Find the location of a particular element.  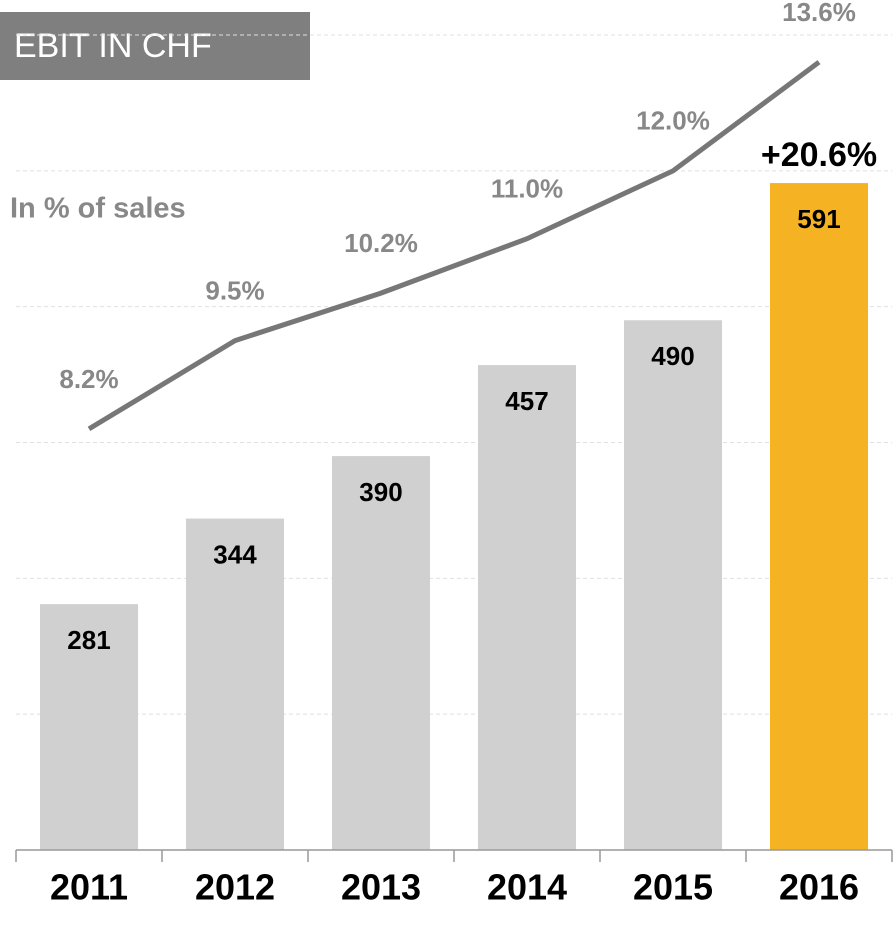

line-label: 10.2% is located at coordinates (381, 243).